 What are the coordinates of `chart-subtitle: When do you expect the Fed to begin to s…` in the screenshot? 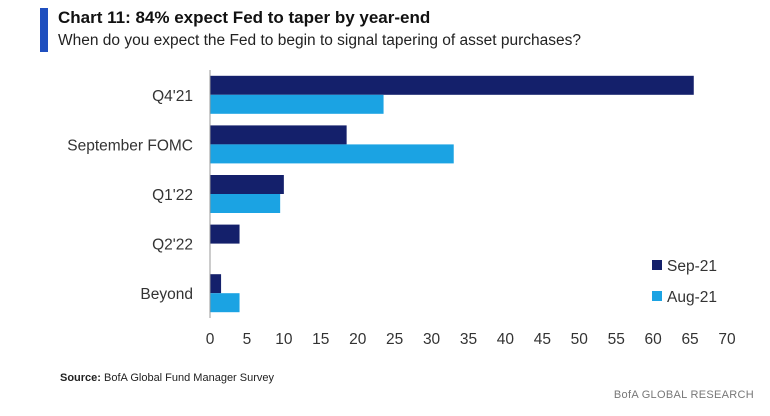 It's located at (320, 40).